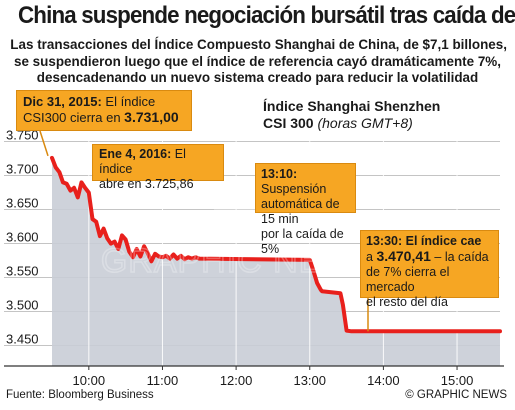  I want to click on y-tick-label: 3.600, so click(22, 237).